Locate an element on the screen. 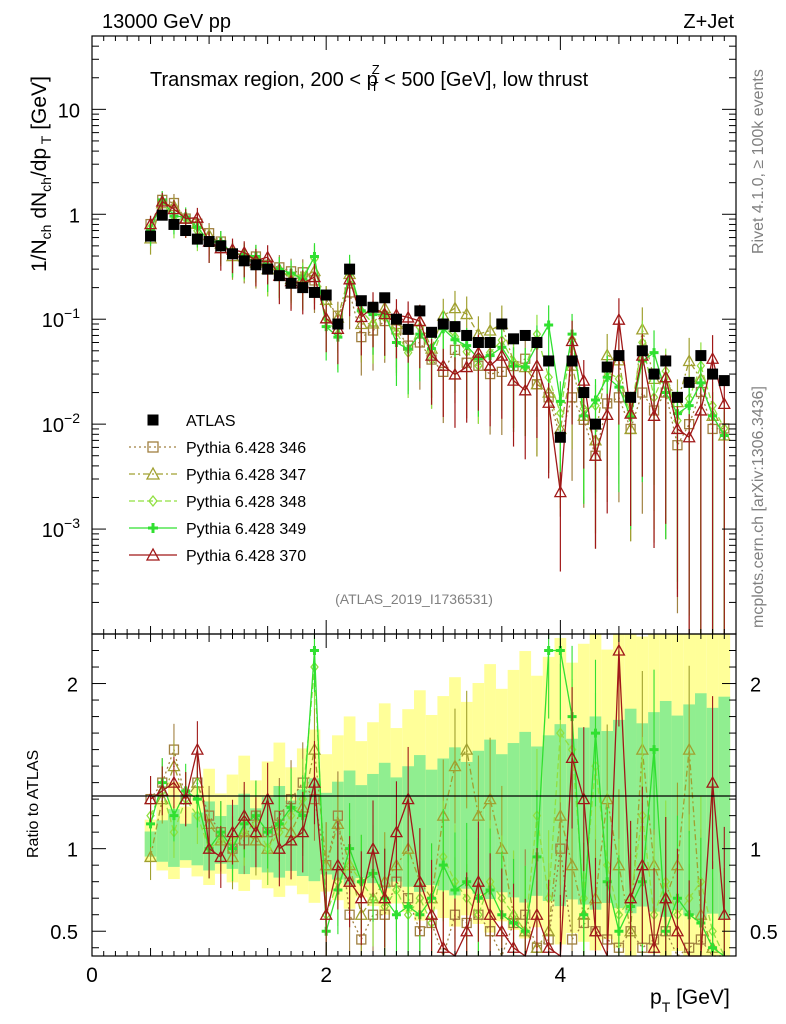 The image size is (786, 1024). ratio-tick-label-left: 2 is located at coordinates (72, 686).